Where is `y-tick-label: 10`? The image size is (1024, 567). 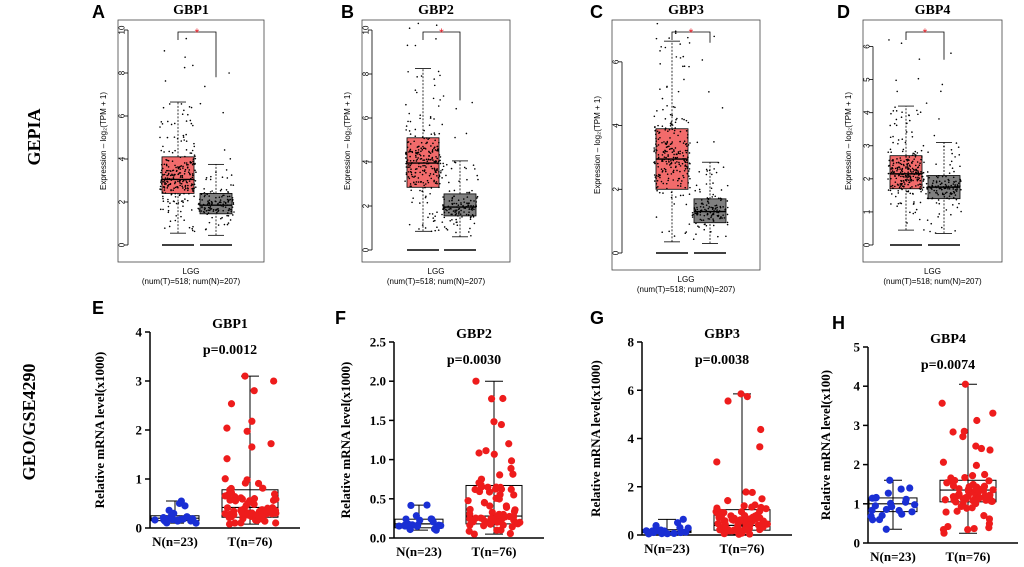
y-tick-label: 10 is located at coordinates (366, 29).